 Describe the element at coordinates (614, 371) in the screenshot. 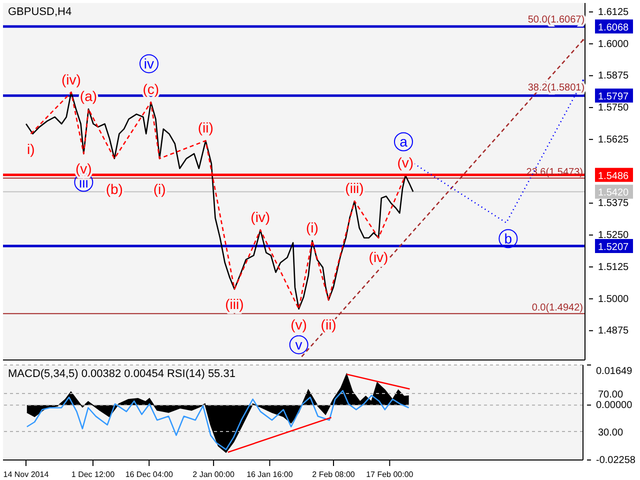

I see `y-tick-label: 0.01649` at that location.